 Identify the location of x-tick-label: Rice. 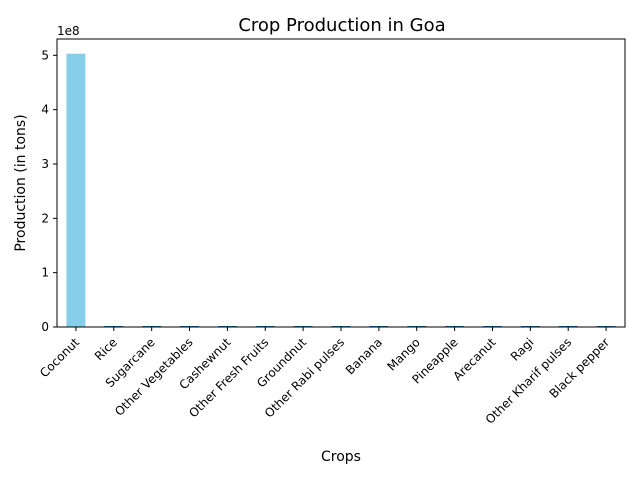
(106, 349).